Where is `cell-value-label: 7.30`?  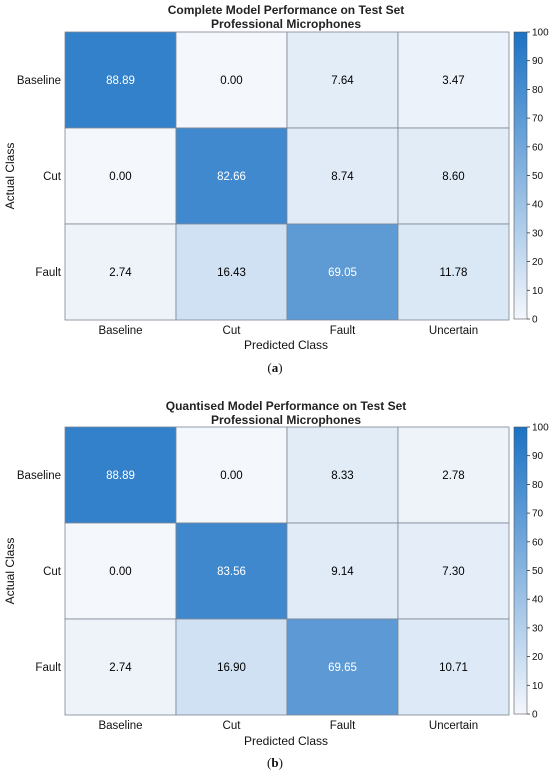 cell-value-label: 7.30 is located at coordinates (453, 572).